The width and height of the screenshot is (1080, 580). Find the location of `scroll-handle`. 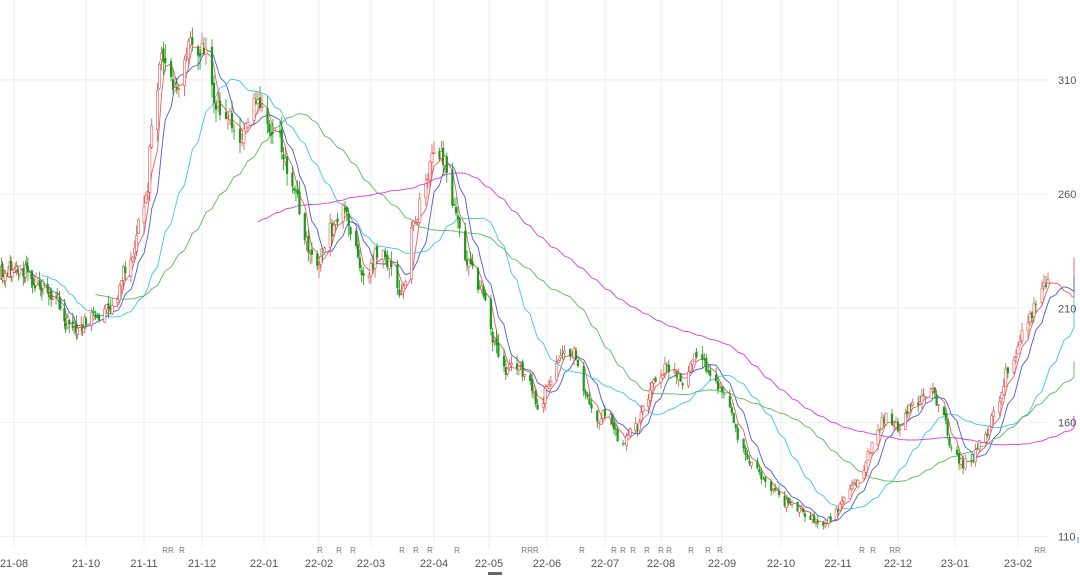

scroll-handle is located at coordinates (495, 573).